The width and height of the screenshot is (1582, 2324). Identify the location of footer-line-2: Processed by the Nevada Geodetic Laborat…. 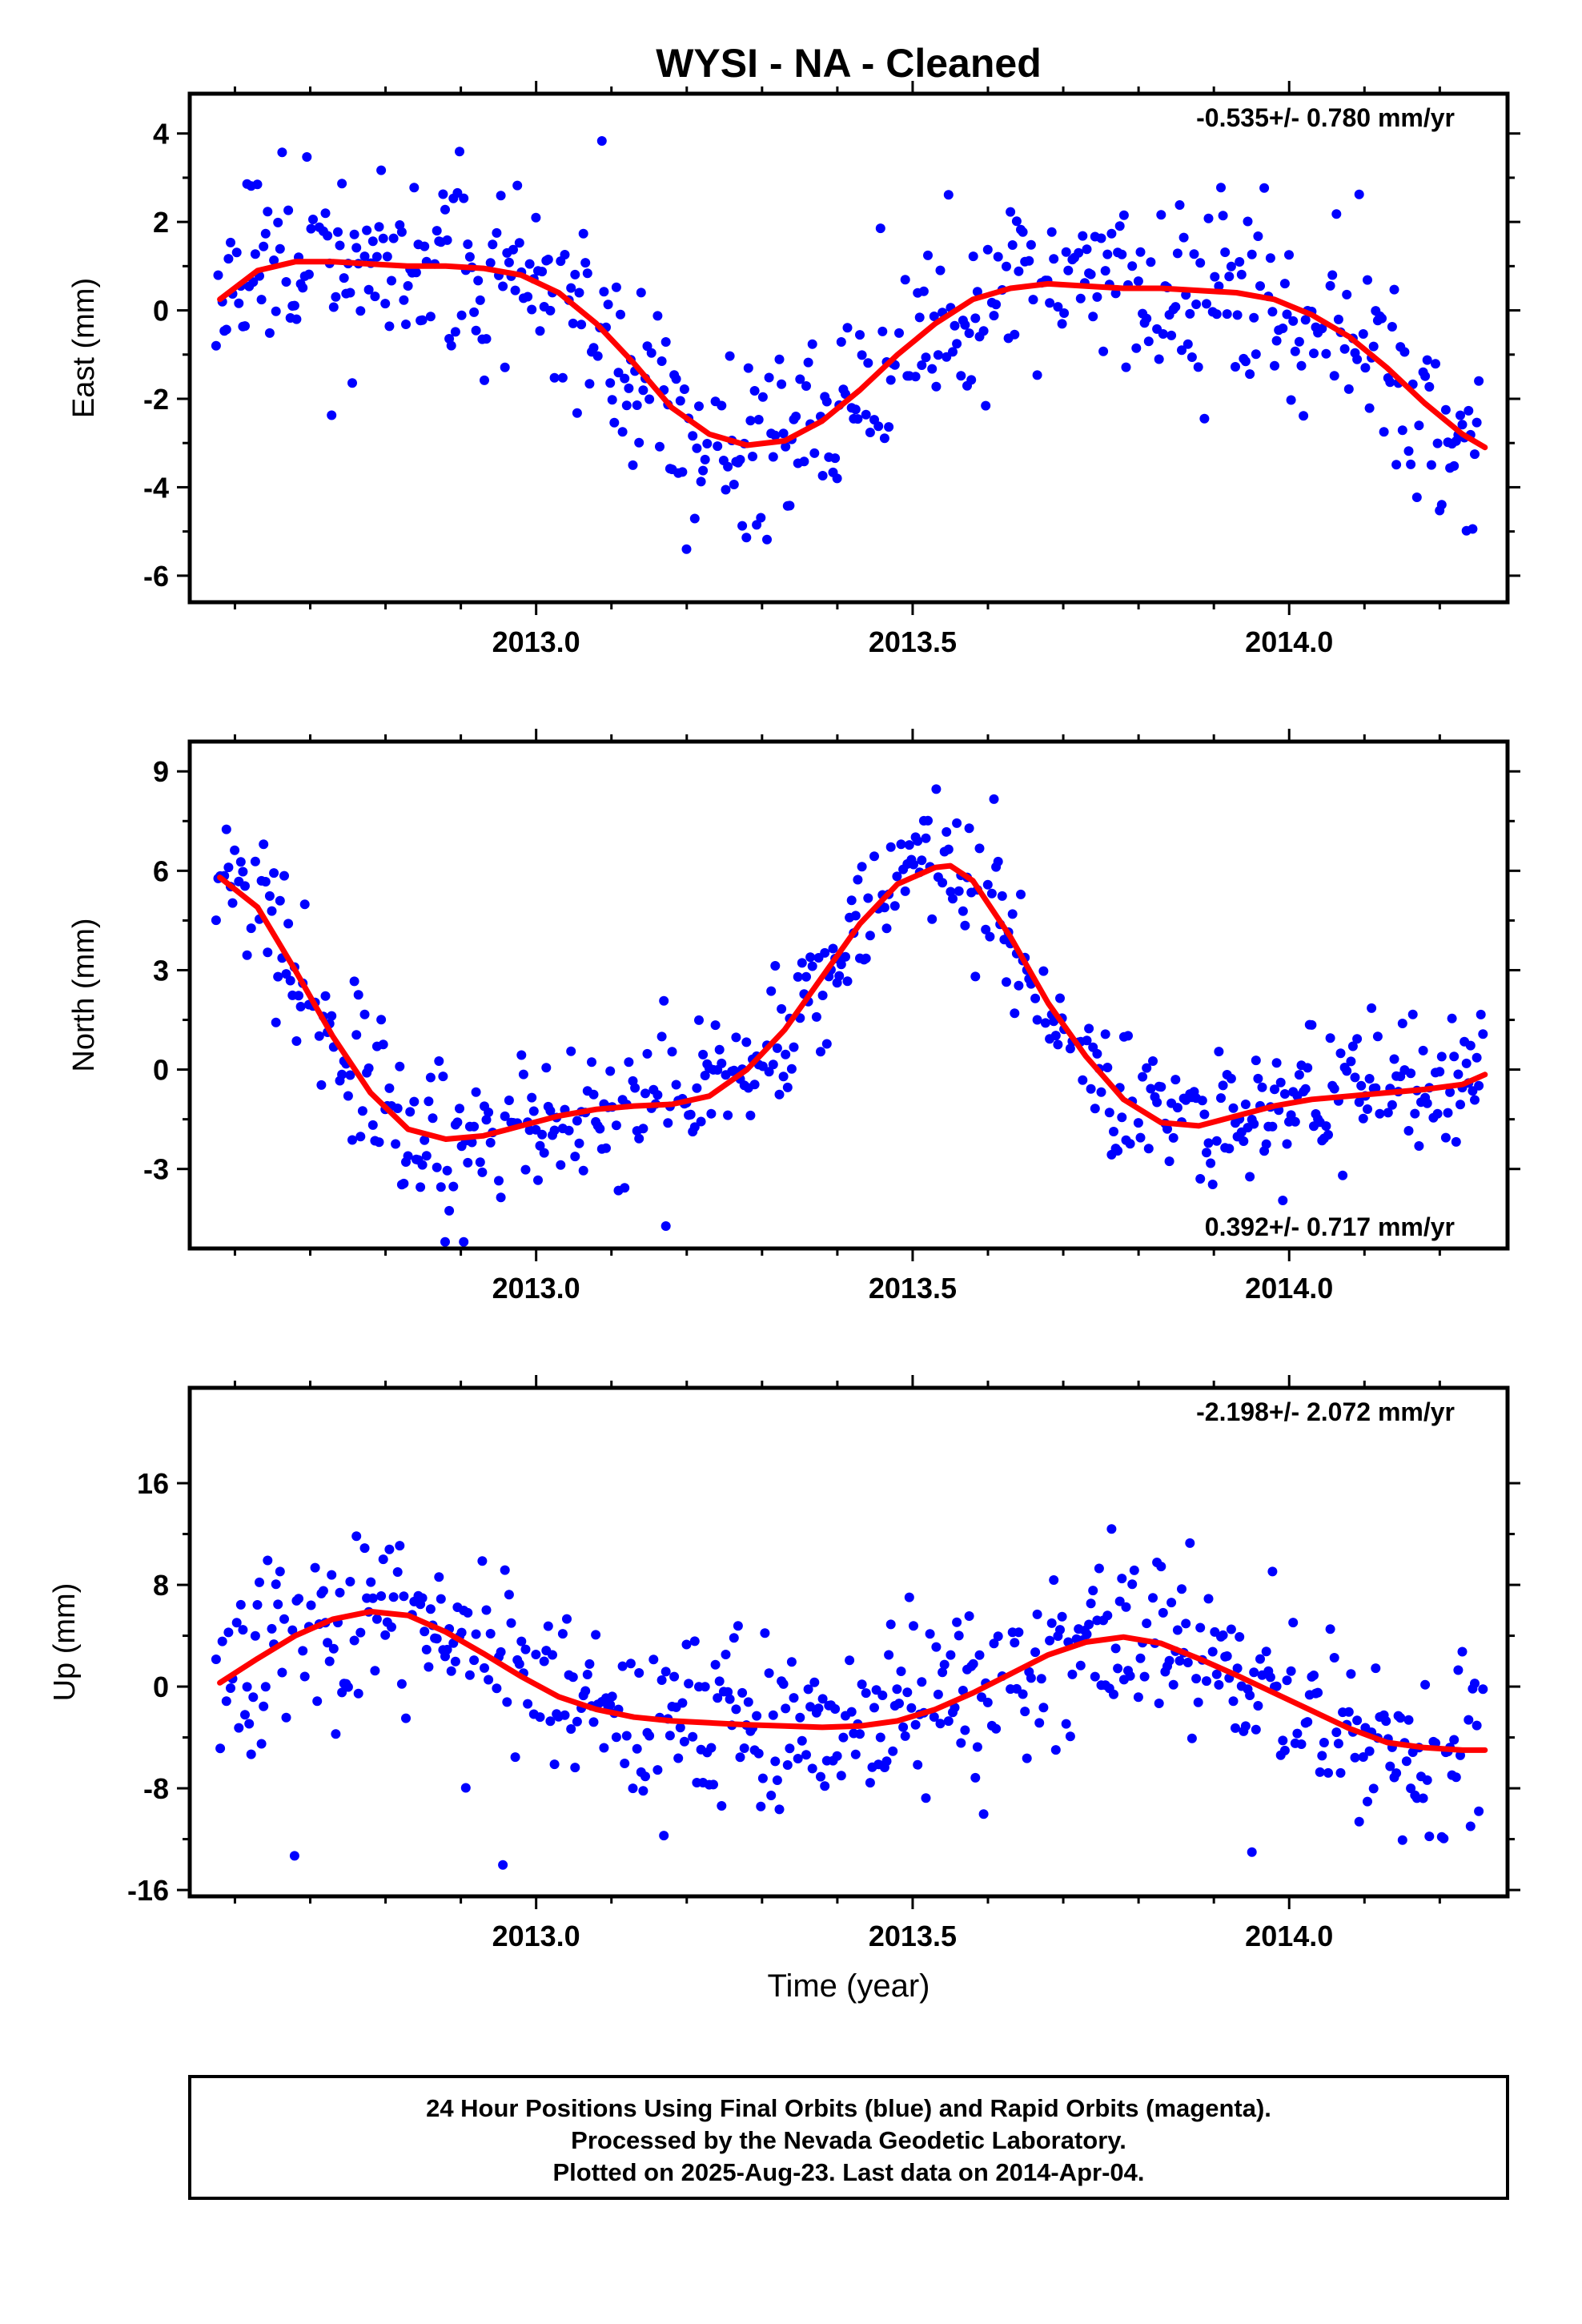
(848, 2140).